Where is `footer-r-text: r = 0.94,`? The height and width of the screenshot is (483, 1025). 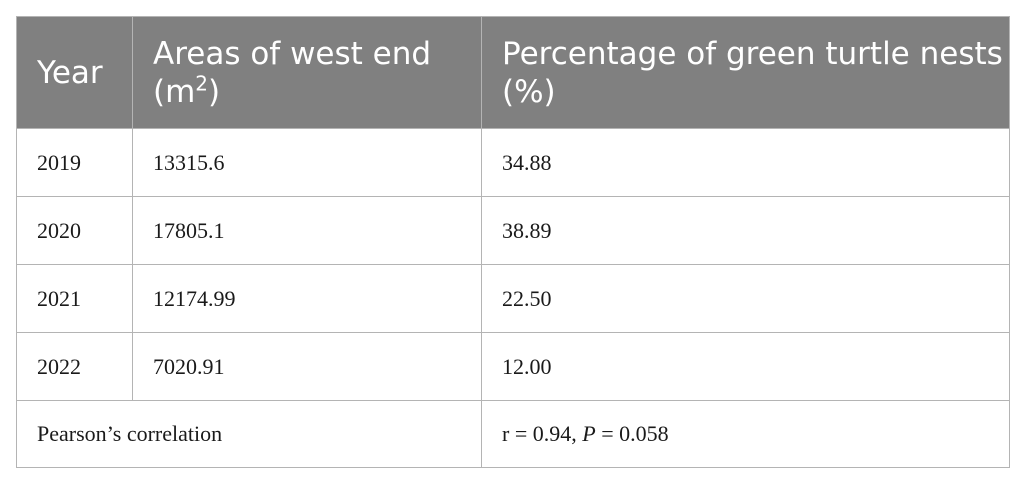
footer-r-text: r = 0.94, is located at coordinates (542, 433).